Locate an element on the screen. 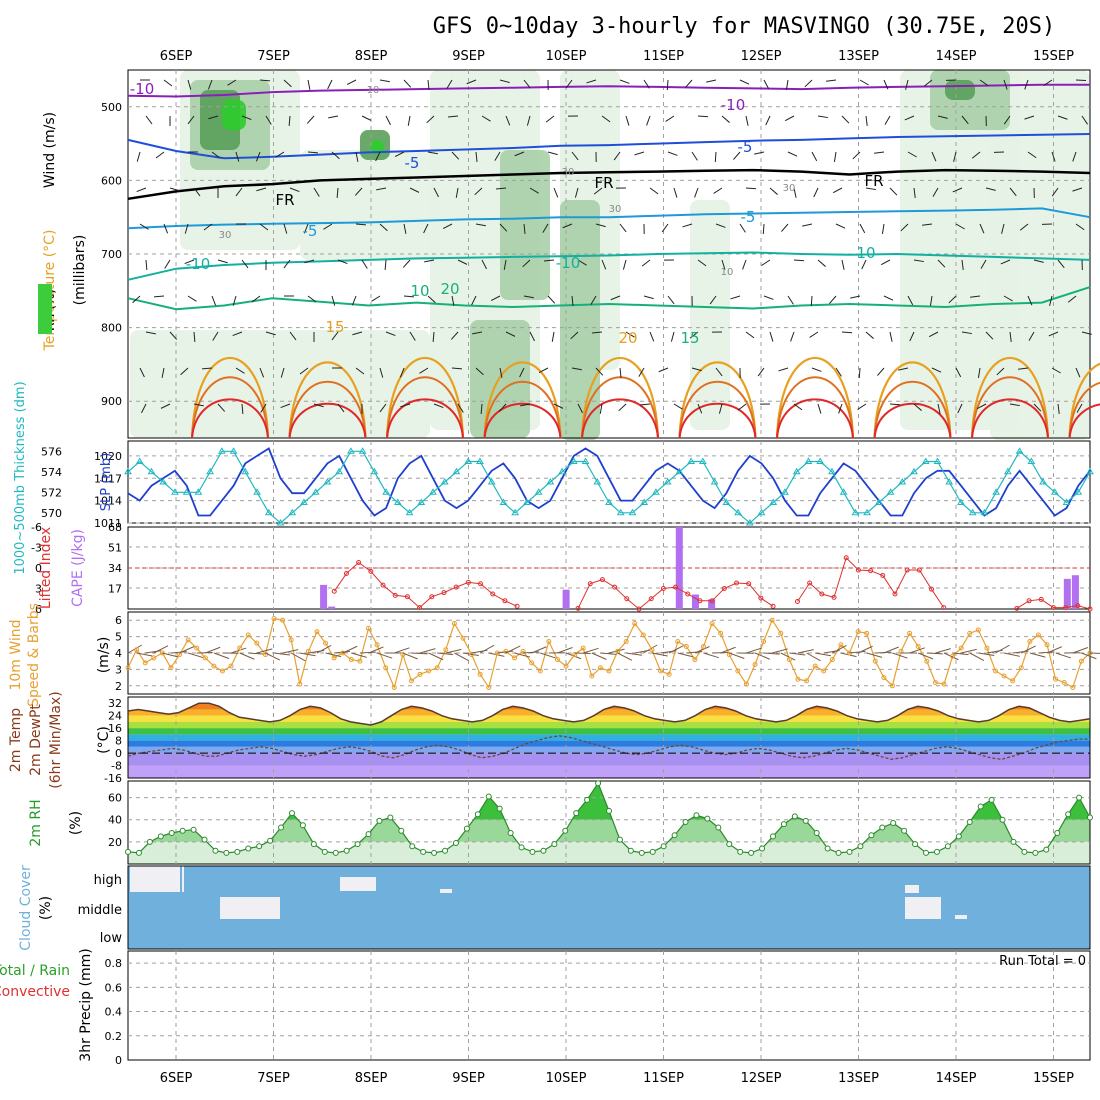 Image resolution: width=1100 pixels, height=1100 pixels. cape-tick-label: 68 is located at coordinates (115, 527).